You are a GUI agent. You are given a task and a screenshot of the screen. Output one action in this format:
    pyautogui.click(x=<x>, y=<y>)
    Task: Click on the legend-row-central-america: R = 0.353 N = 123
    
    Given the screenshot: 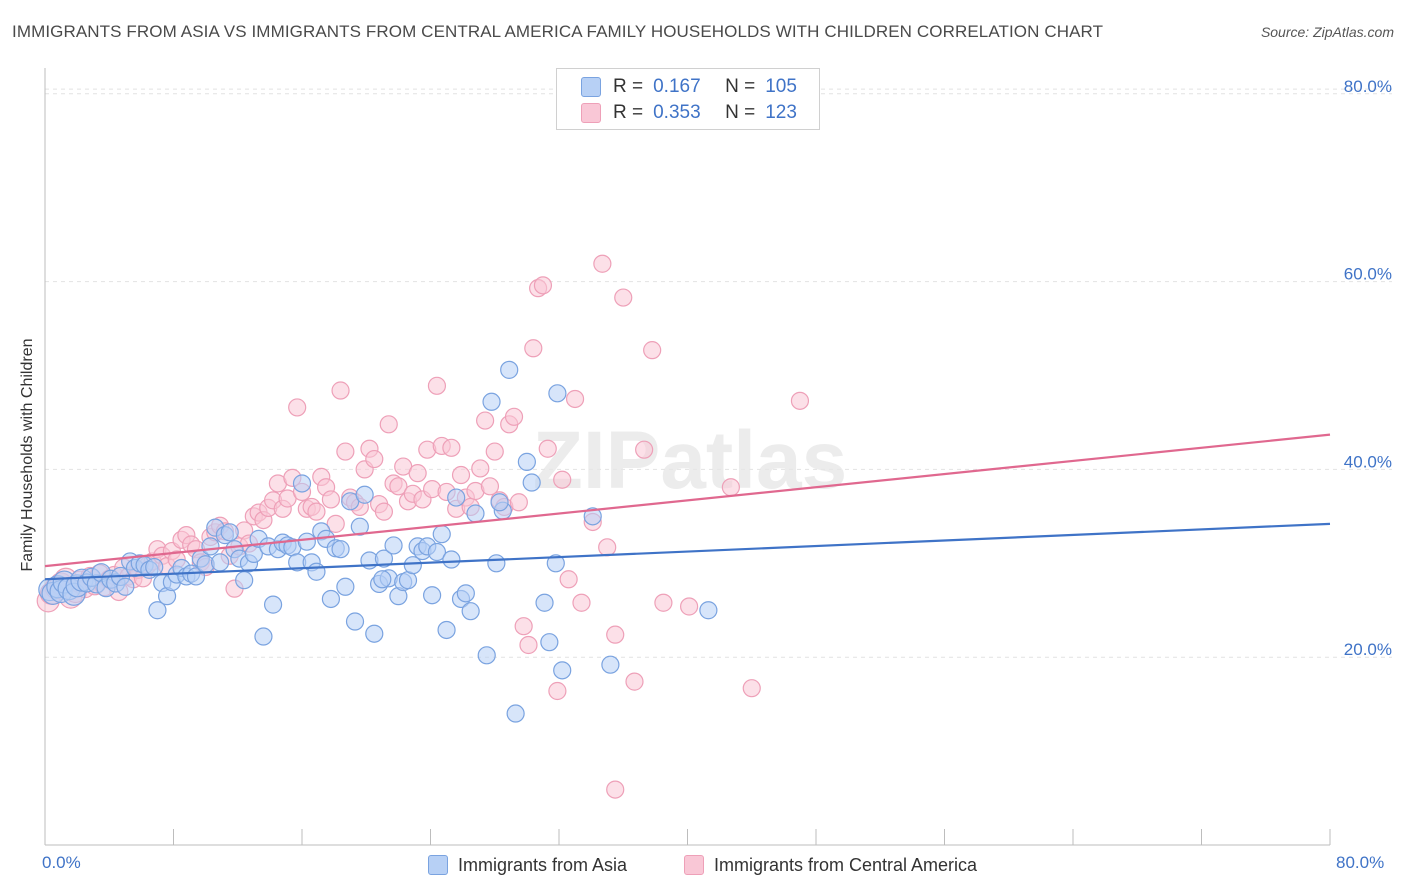 What is the action you would take?
    pyautogui.click(x=689, y=113)
    